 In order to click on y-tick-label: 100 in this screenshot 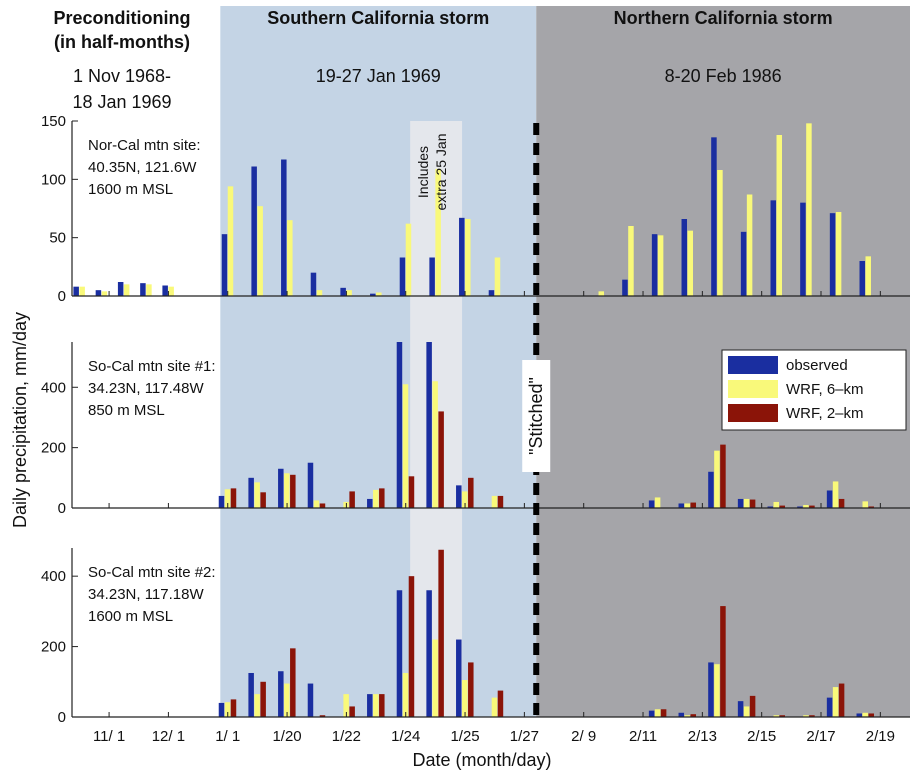, I will do `click(53, 179)`.